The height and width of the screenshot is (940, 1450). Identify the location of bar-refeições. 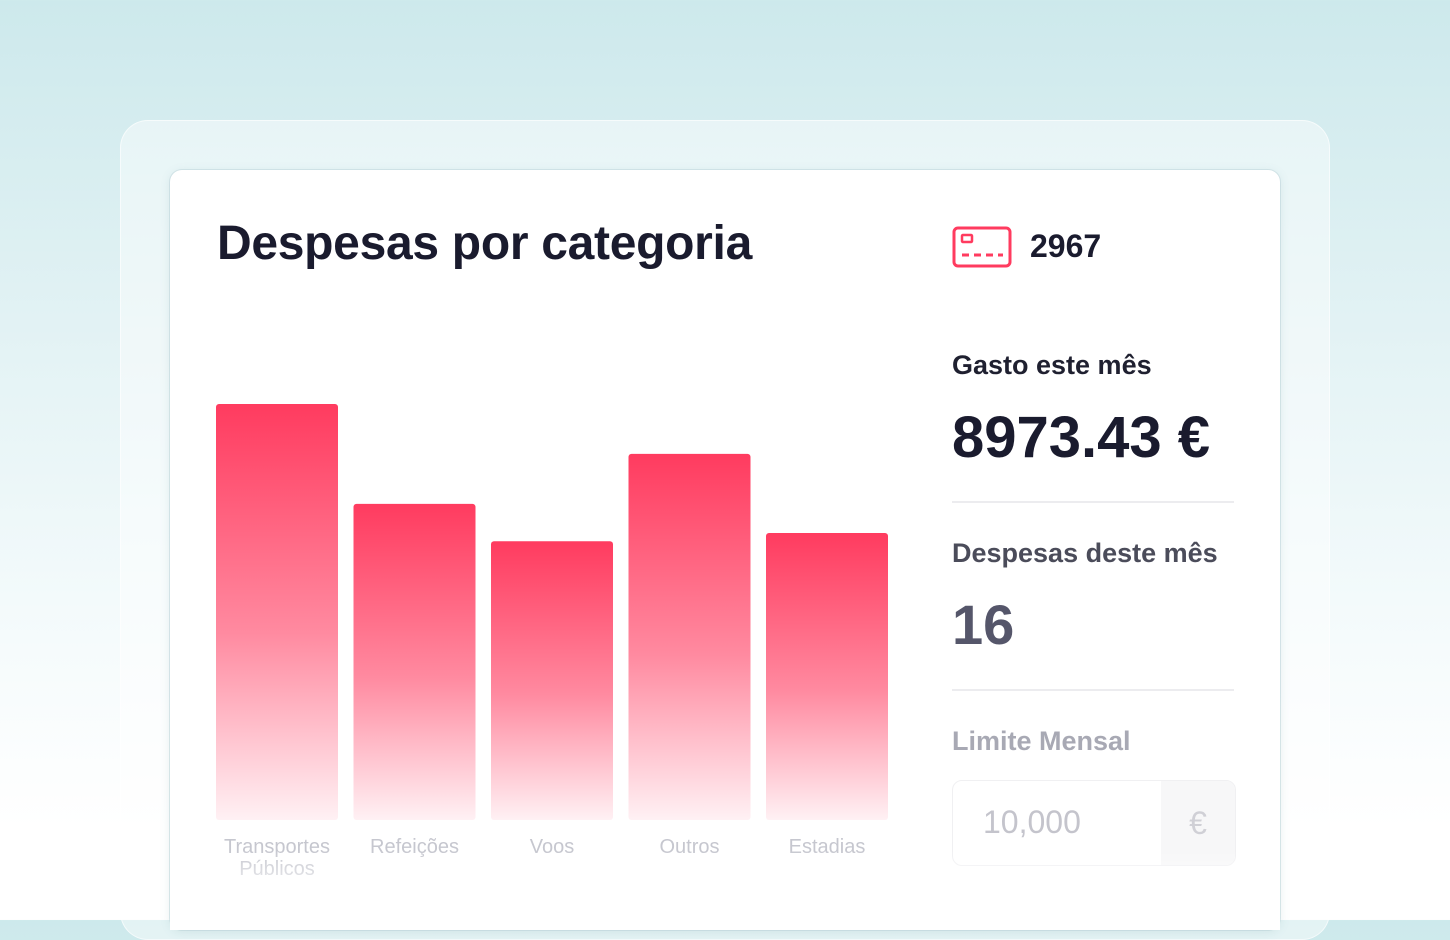
(414, 661).